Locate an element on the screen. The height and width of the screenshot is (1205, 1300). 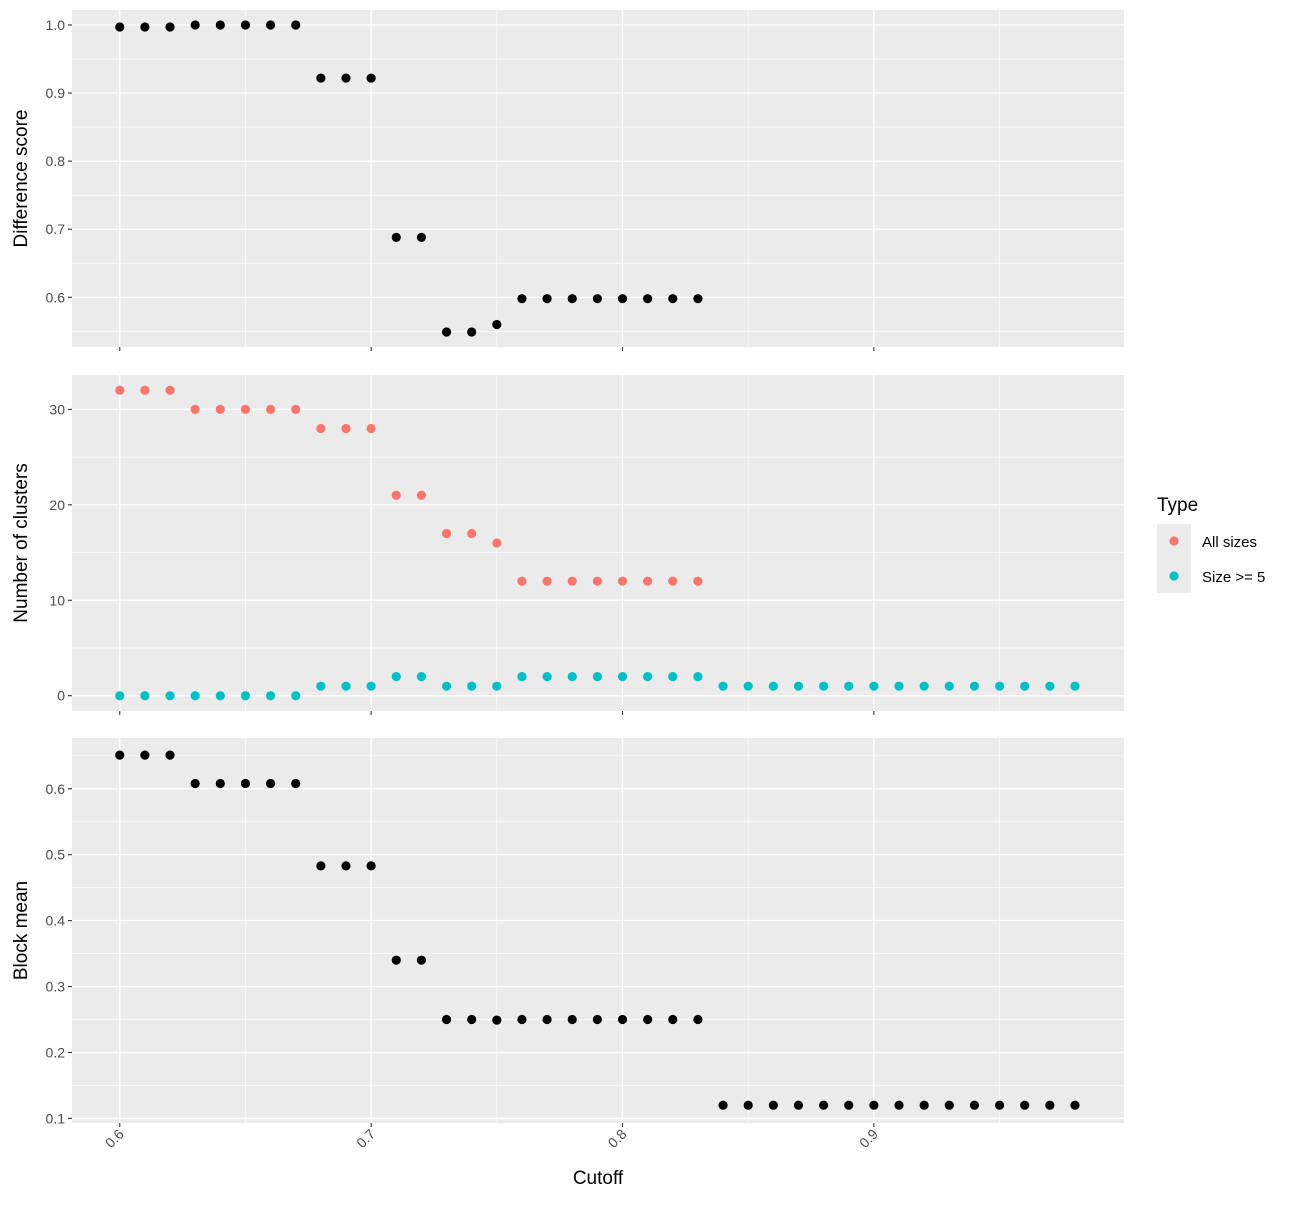
series-all-sizes is located at coordinates (409, 485).